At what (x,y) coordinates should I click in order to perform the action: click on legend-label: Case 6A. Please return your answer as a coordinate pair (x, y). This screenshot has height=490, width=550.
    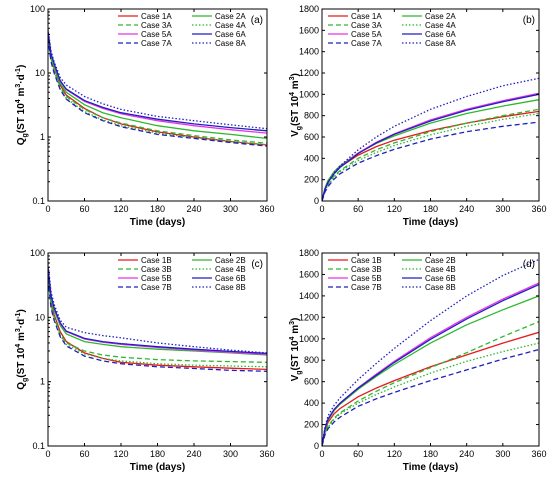
    Looking at the image, I should click on (230, 34).